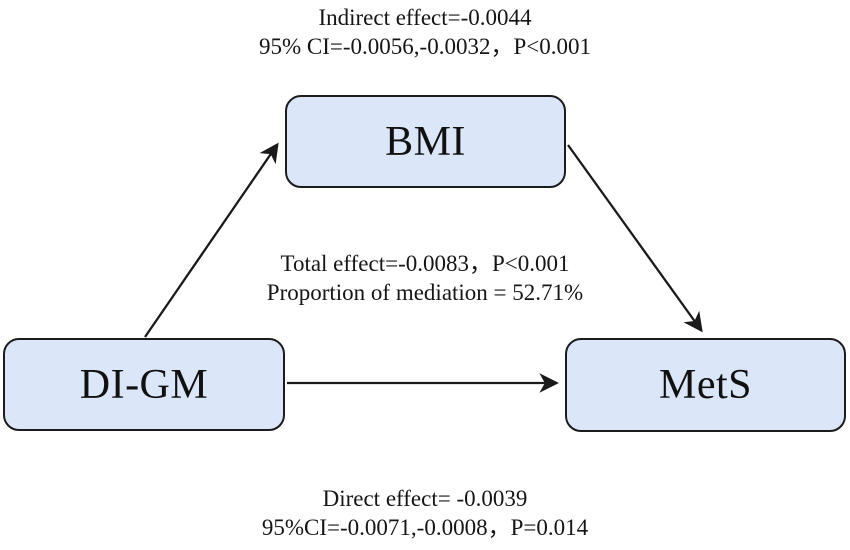 The width and height of the screenshot is (850, 550). I want to click on node-mets-label: MetS, so click(705, 385).